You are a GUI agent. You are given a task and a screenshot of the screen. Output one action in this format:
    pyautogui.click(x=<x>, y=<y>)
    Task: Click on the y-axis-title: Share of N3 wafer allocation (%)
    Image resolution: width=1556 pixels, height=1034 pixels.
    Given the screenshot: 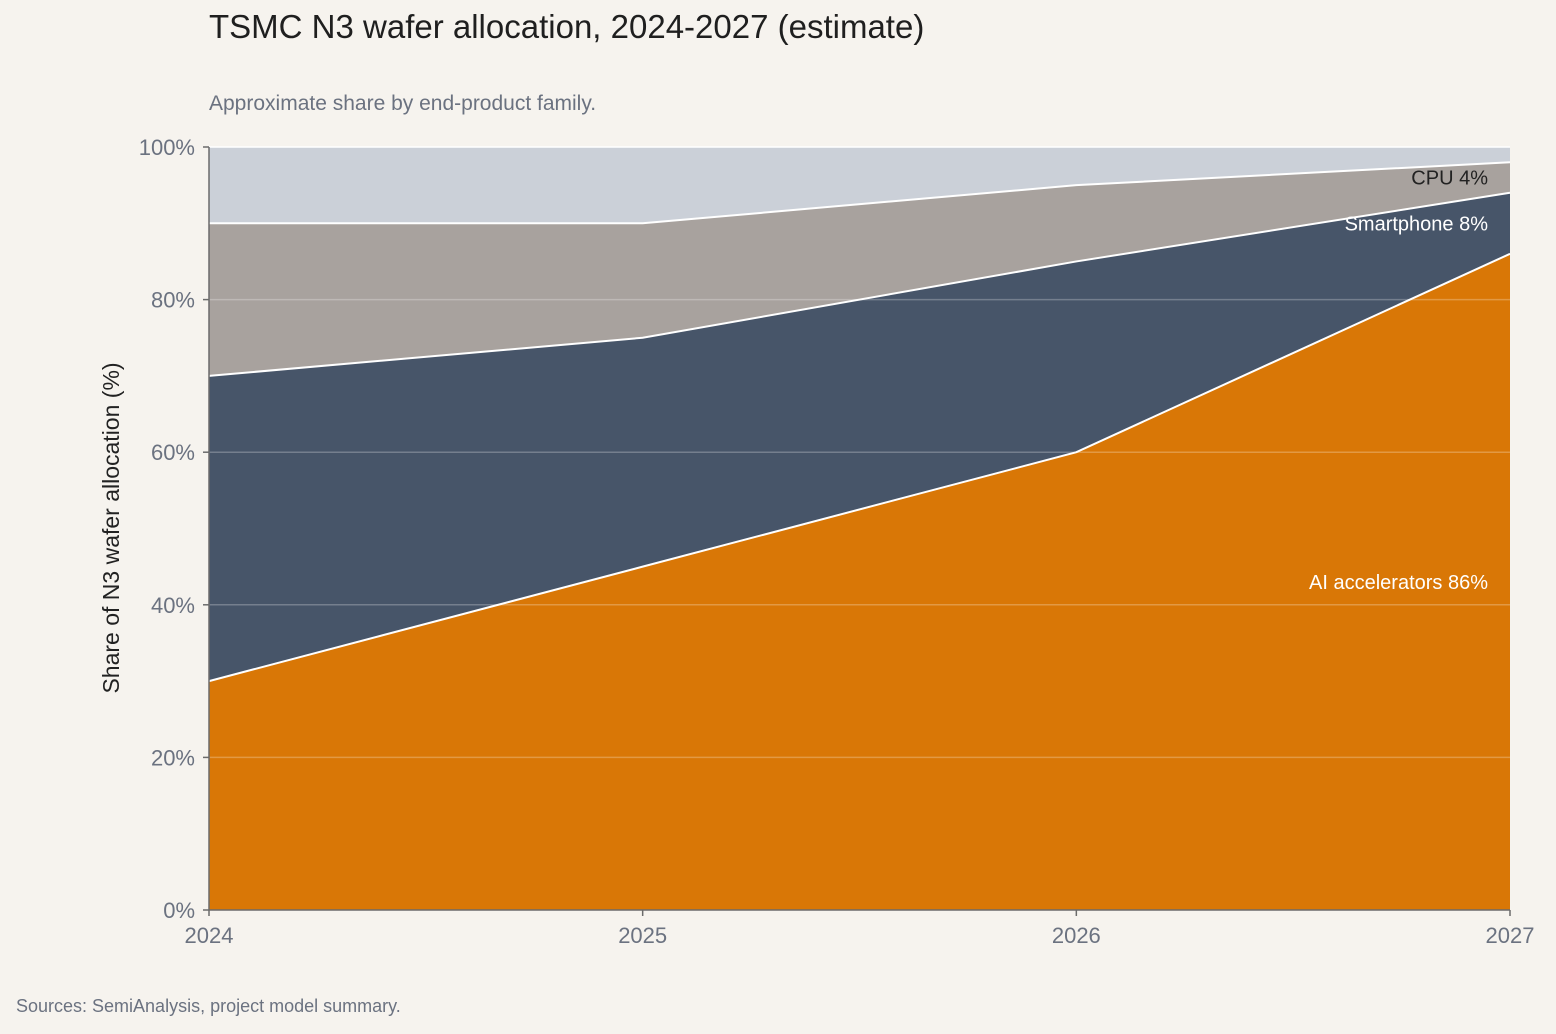 What is the action you would take?
    pyautogui.click(x=111, y=527)
    